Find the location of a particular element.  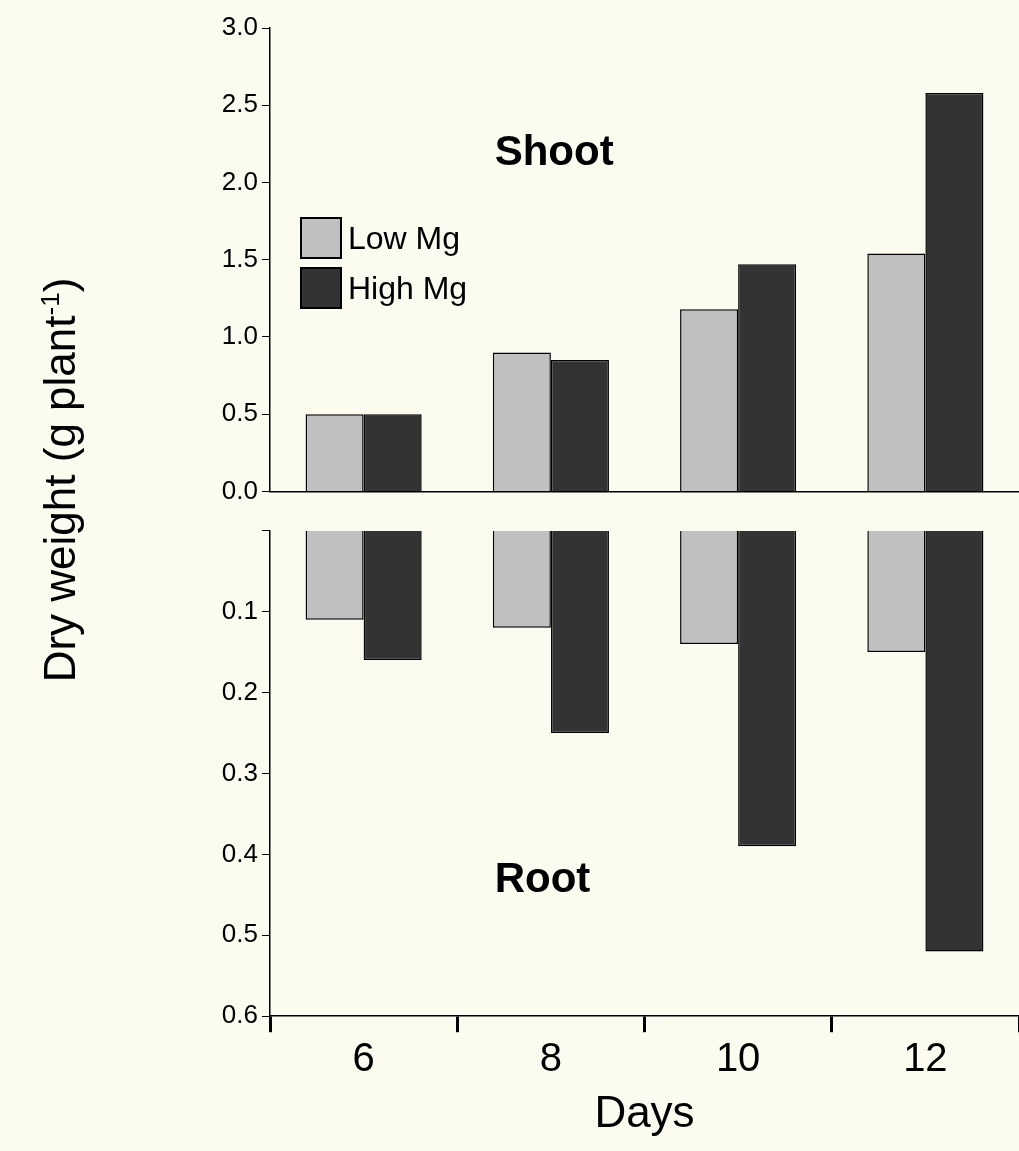

annotation: Root is located at coordinates (542, 877).